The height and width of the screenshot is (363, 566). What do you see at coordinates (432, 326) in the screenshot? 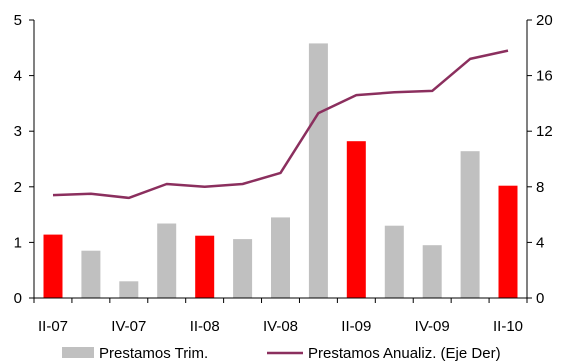
I see `x-tick-label-IV-09: IV-09` at bounding box center [432, 326].